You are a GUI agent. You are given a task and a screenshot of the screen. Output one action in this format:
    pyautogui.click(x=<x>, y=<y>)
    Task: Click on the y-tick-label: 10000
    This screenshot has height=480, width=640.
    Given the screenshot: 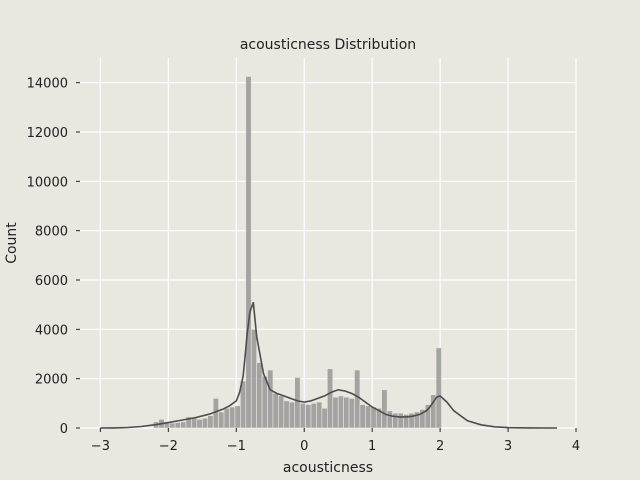 What is the action you would take?
    pyautogui.click(x=47, y=182)
    